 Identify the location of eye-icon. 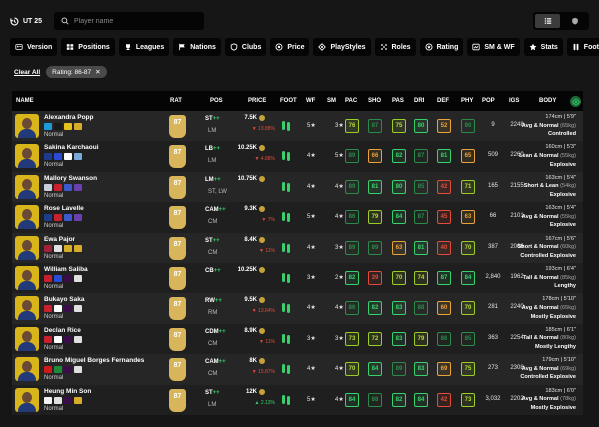
(575, 101).